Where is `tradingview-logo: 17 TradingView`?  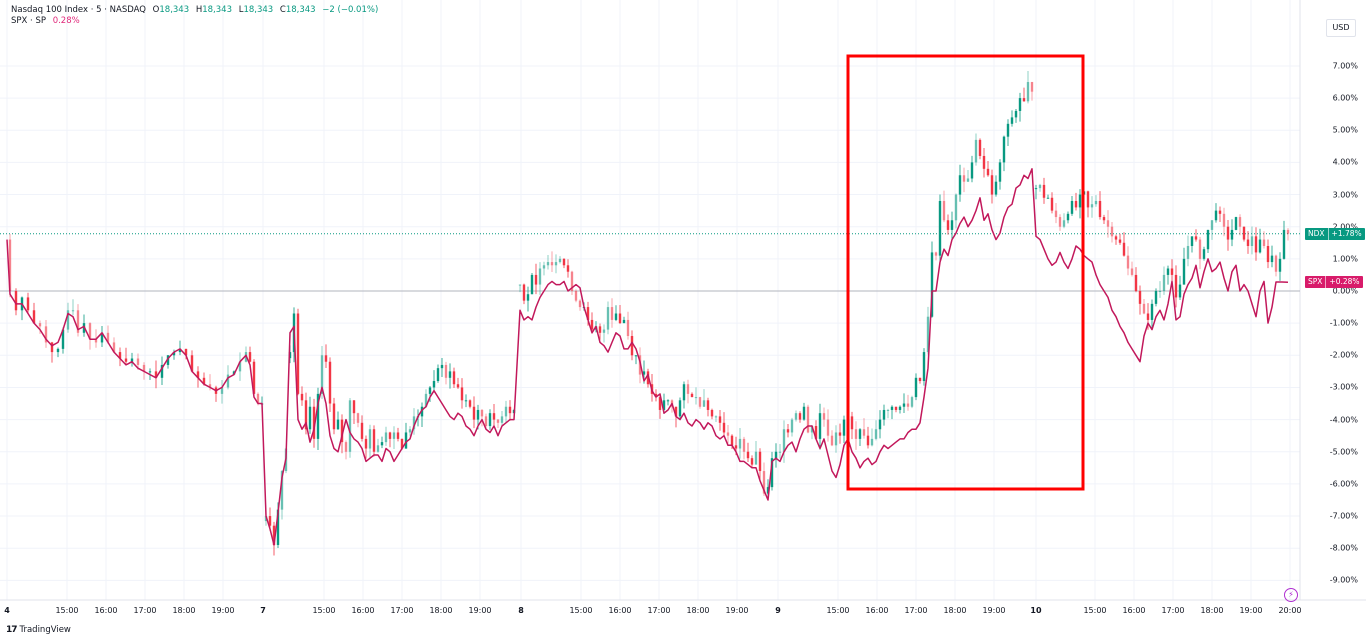
tradingview-logo: 17 TradingView is located at coordinates (38, 630).